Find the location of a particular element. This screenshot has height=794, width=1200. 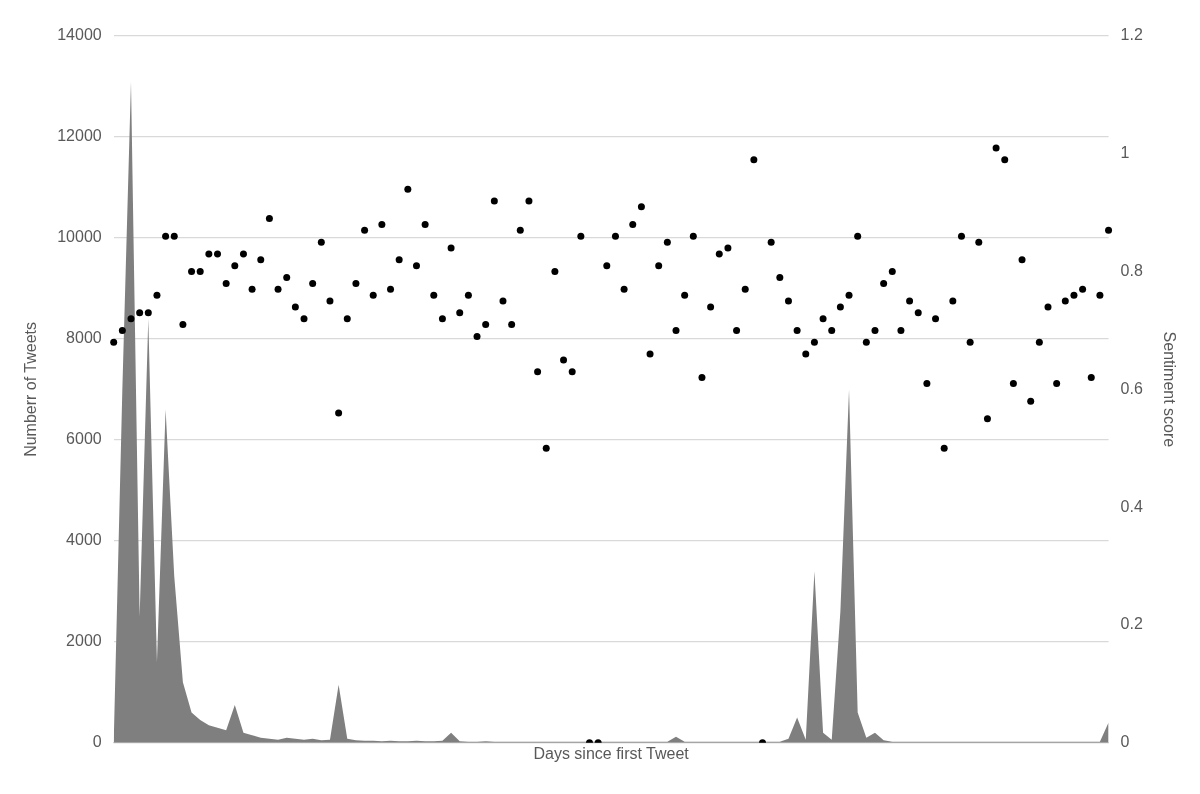

y-axis-title: Numberr of Tweets is located at coordinates (31, 389).